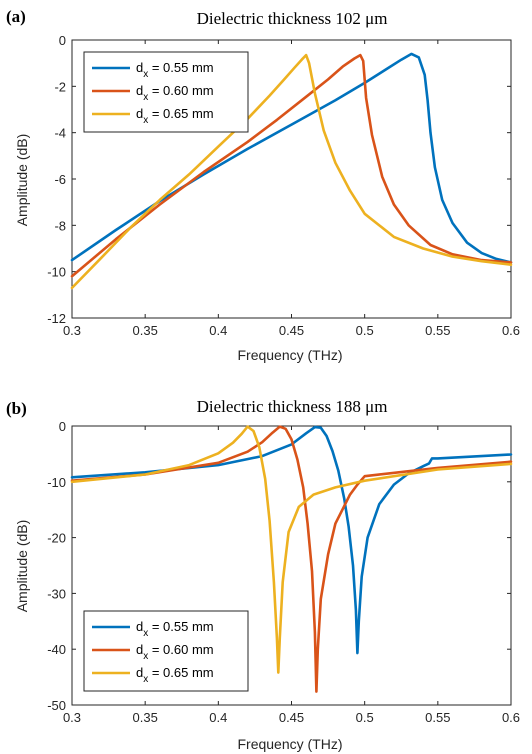 The width and height of the screenshot is (532, 754). What do you see at coordinates (175, 652) in the screenshot?
I see `panel-b-legend-label-2: dx = 0.60 mm` at bounding box center [175, 652].